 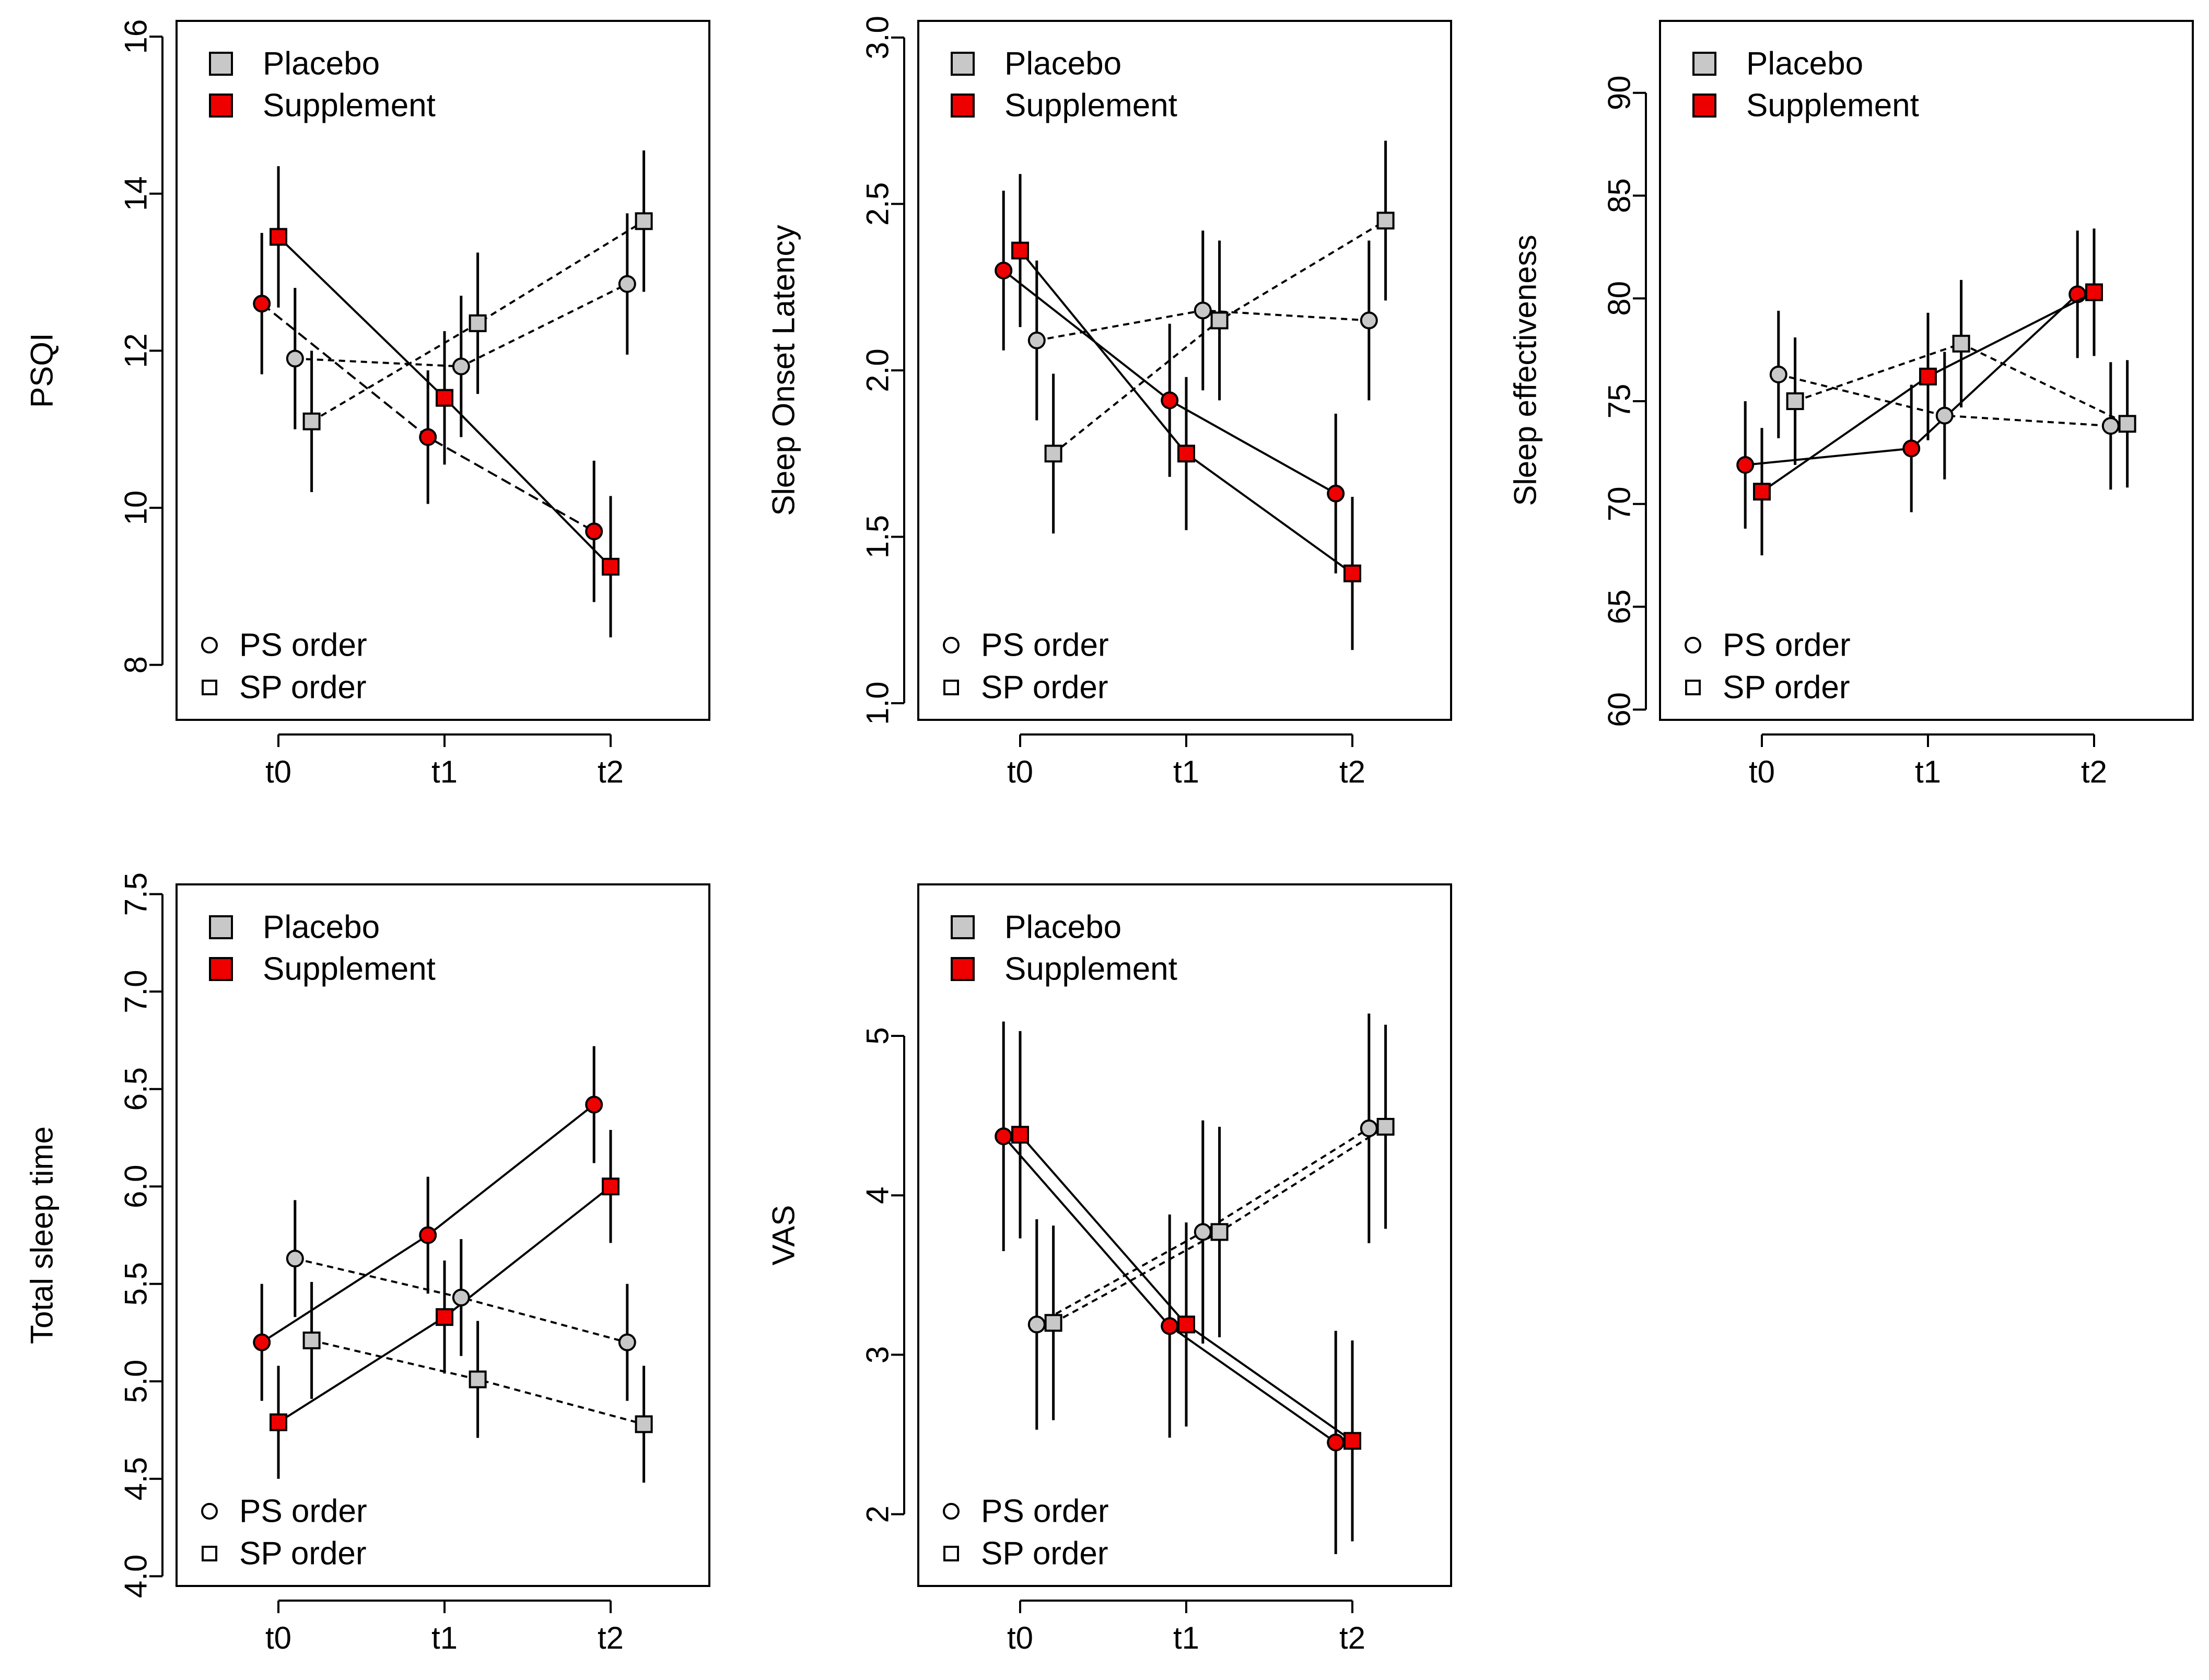 What do you see at coordinates (136, 508) in the screenshot?
I see `y-tick-label: 10` at bounding box center [136, 508].